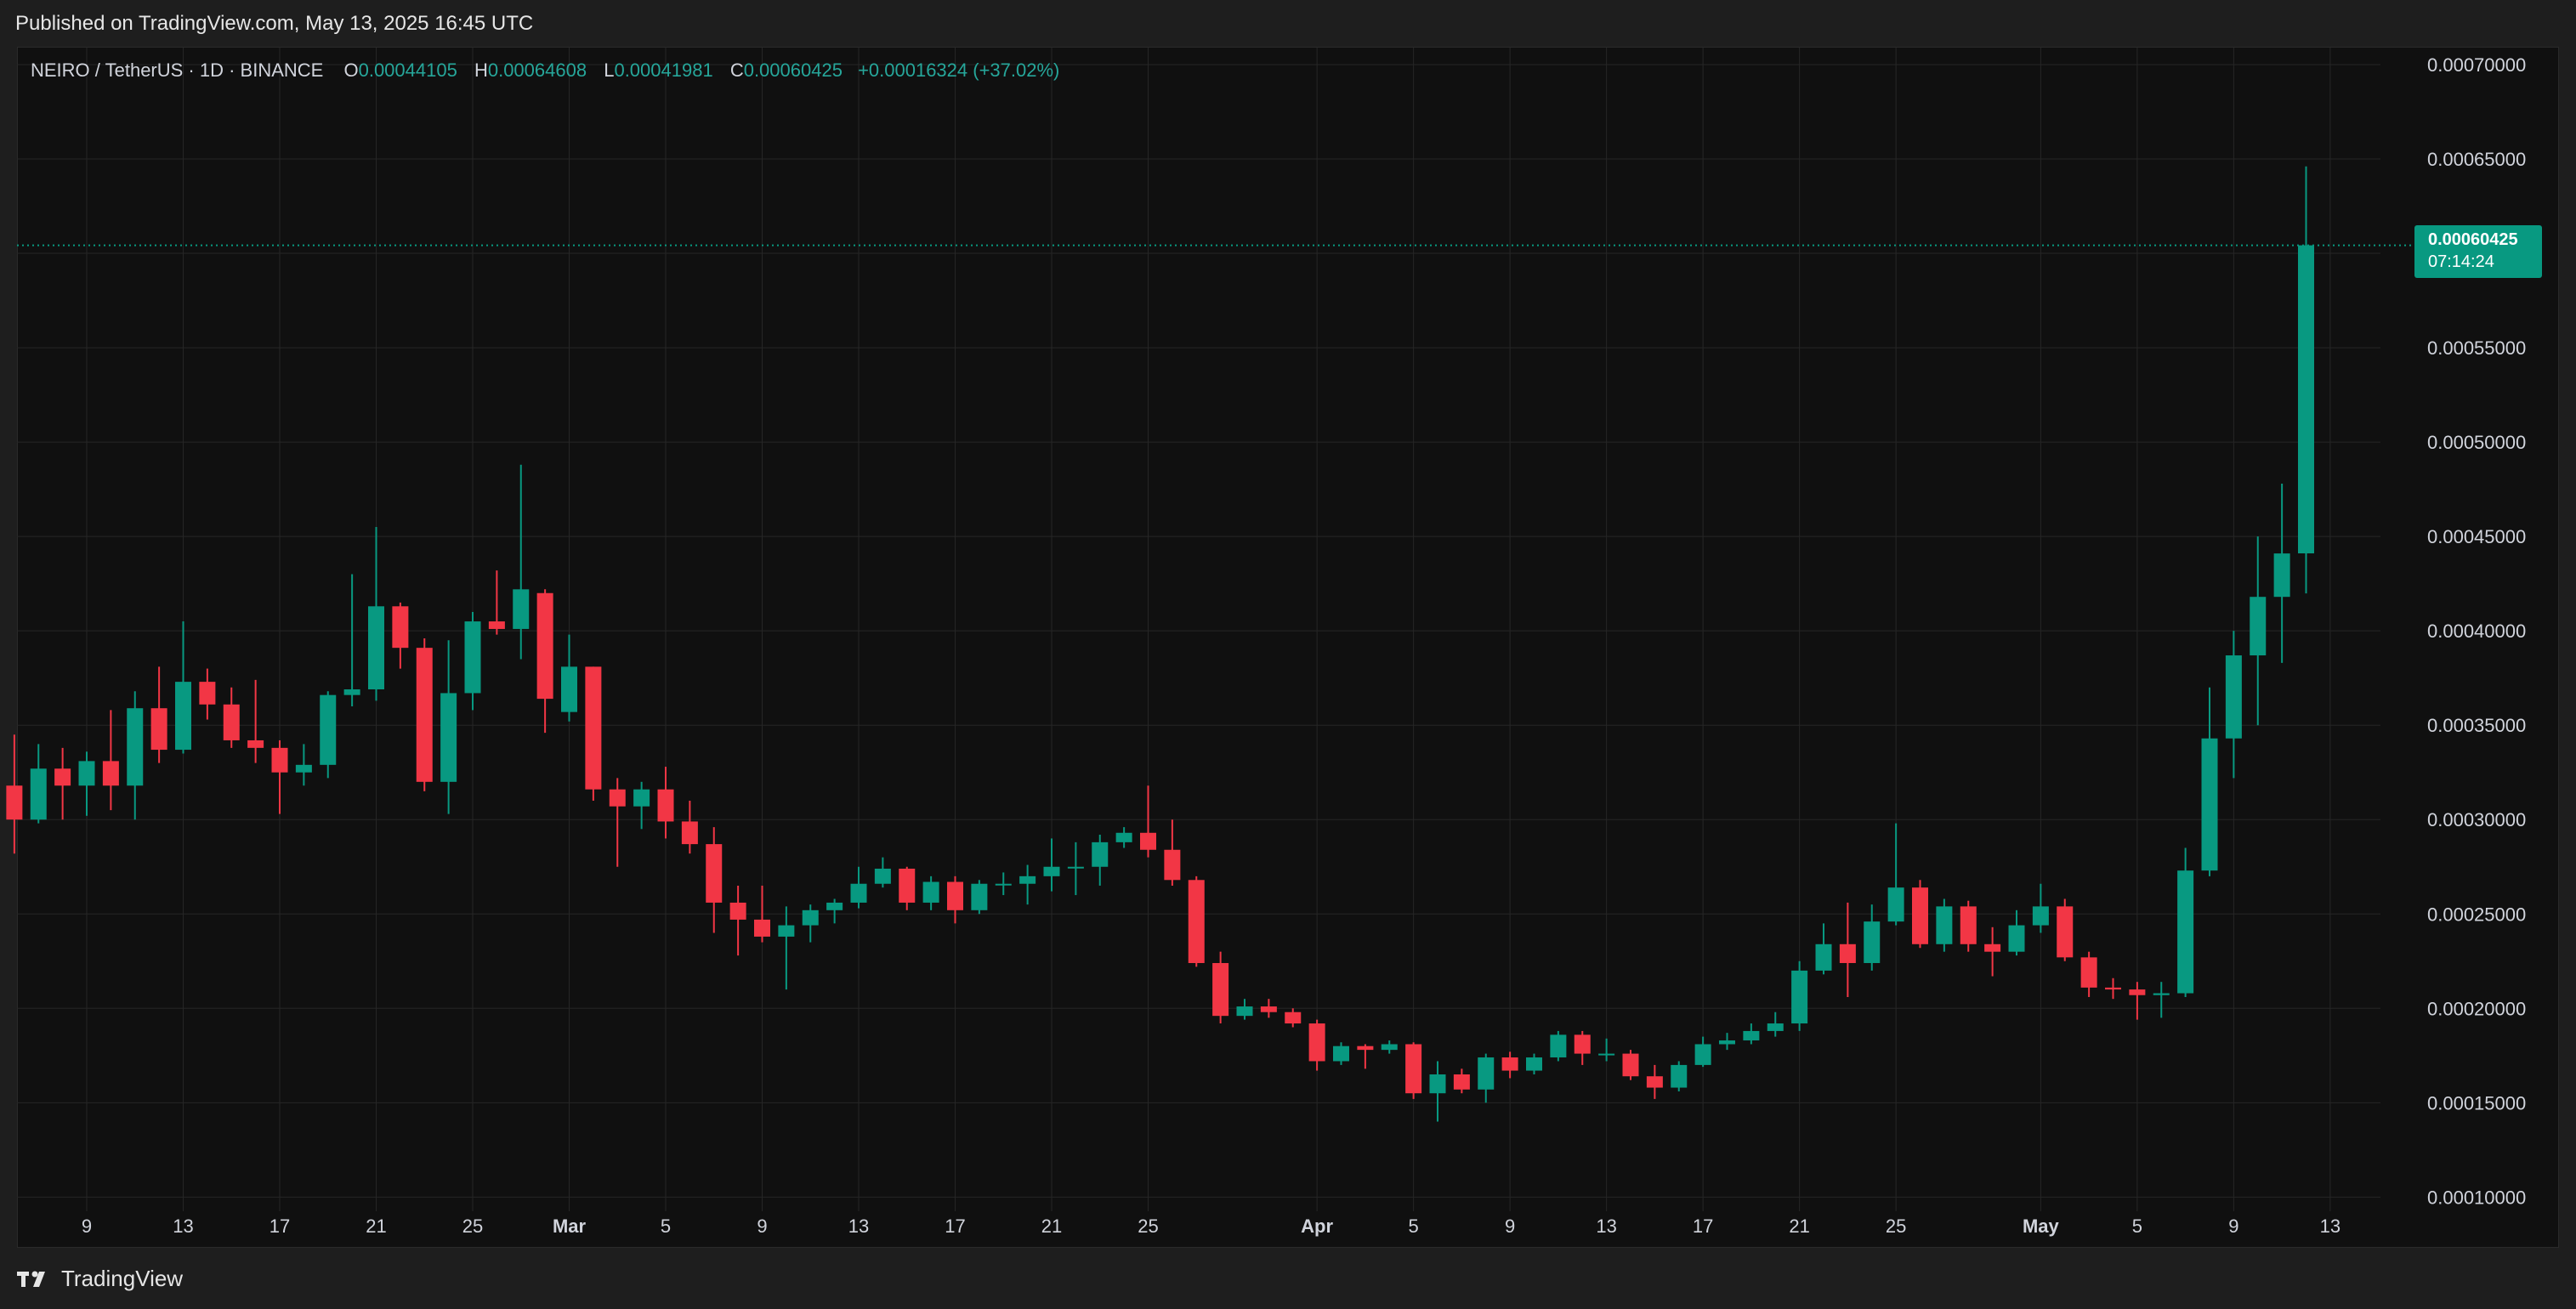  I want to click on bar-countdown: 07:14:24, so click(2461, 261).